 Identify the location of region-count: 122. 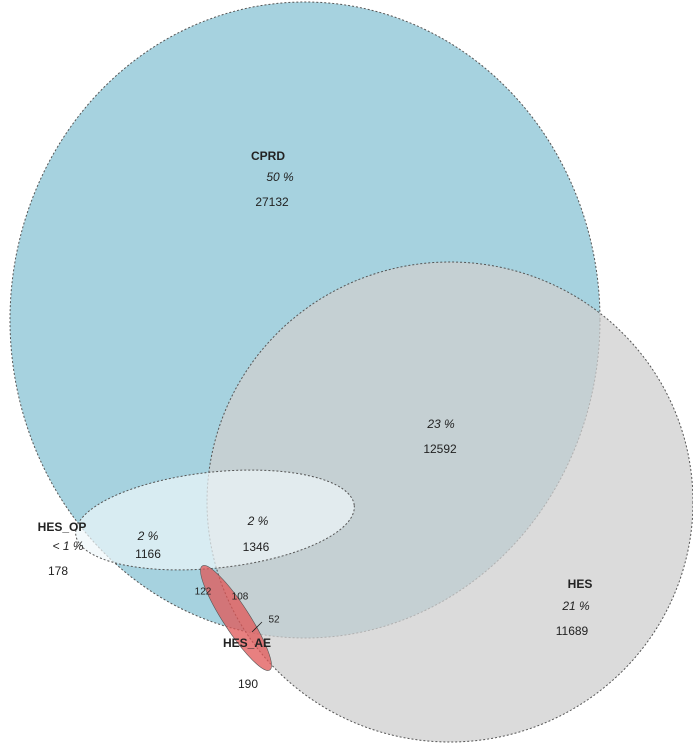
(203, 592).